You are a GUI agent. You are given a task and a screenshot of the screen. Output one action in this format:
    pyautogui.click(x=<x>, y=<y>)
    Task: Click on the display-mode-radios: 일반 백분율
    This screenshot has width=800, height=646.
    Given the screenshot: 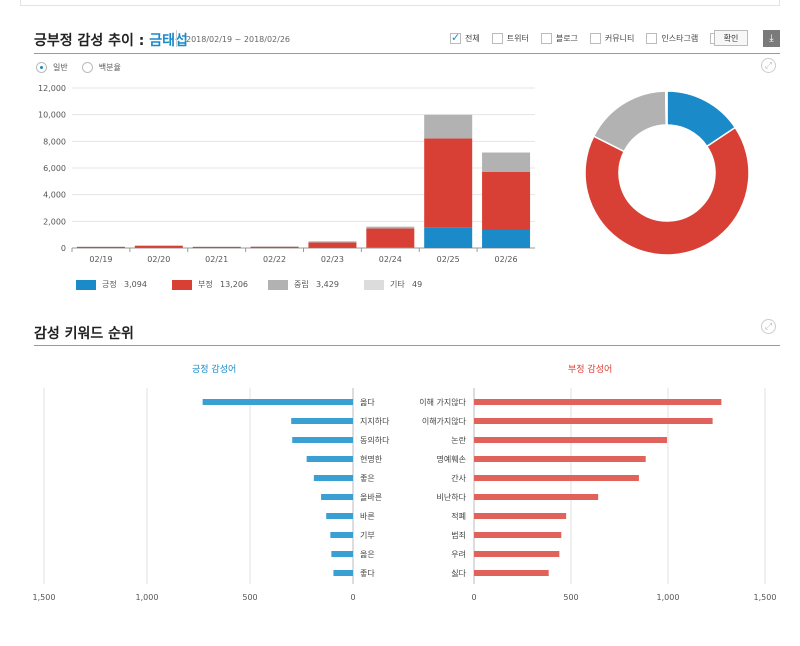 What is the action you would take?
    pyautogui.click(x=85, y=67)
    